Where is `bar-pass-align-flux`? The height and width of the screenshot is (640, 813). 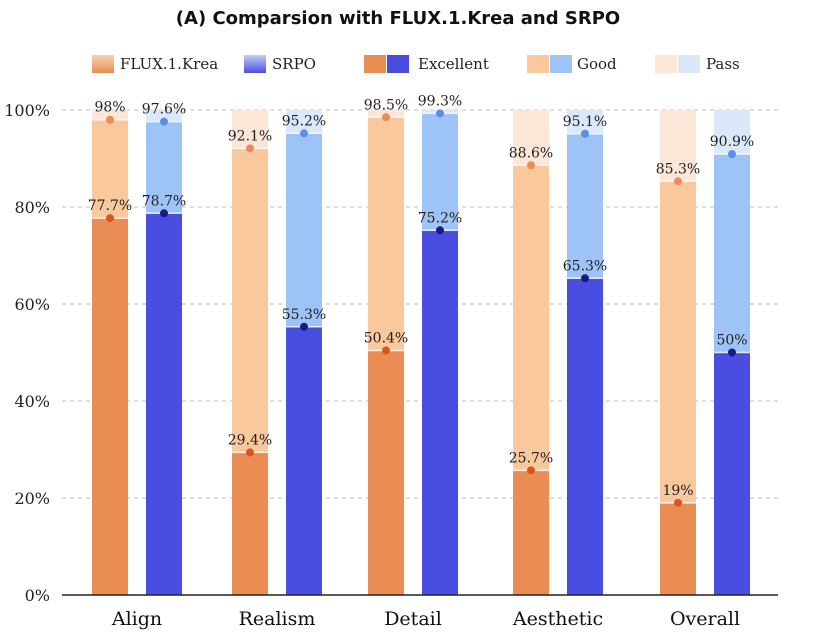
bar-pass-align-flux is located at coordinates (110, 115).